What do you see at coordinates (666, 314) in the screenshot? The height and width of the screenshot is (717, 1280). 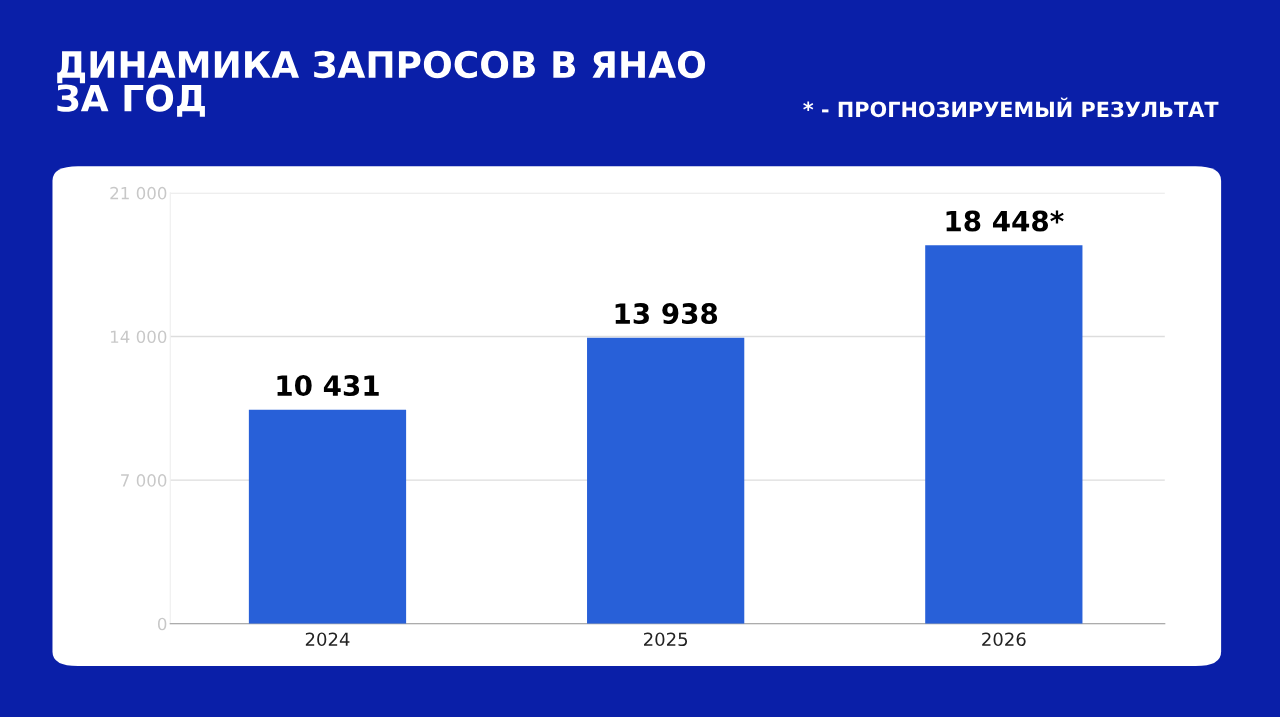 I see `data-label: 13 938` at bounding box center [666, 314].